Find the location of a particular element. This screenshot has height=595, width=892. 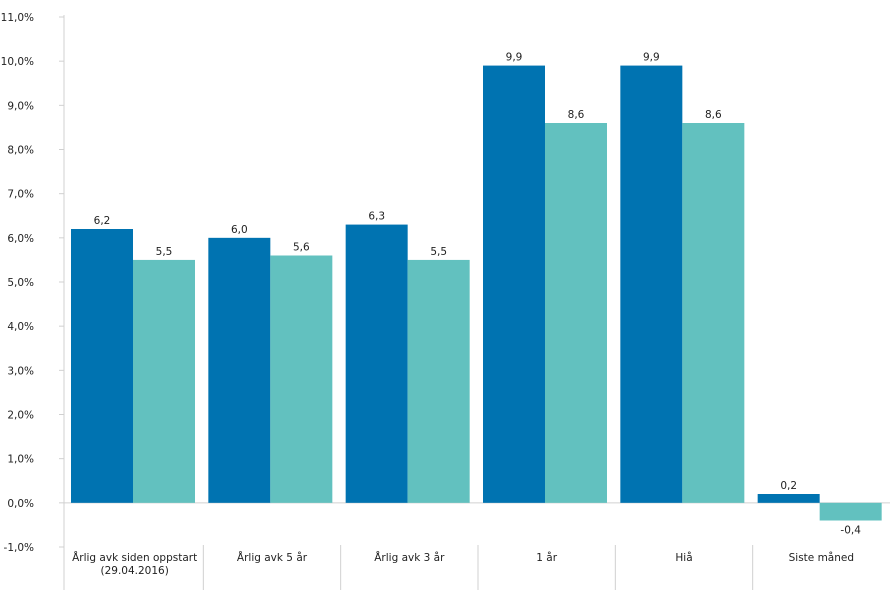

data-label: 6,0 is located at coordinates (239, 230).